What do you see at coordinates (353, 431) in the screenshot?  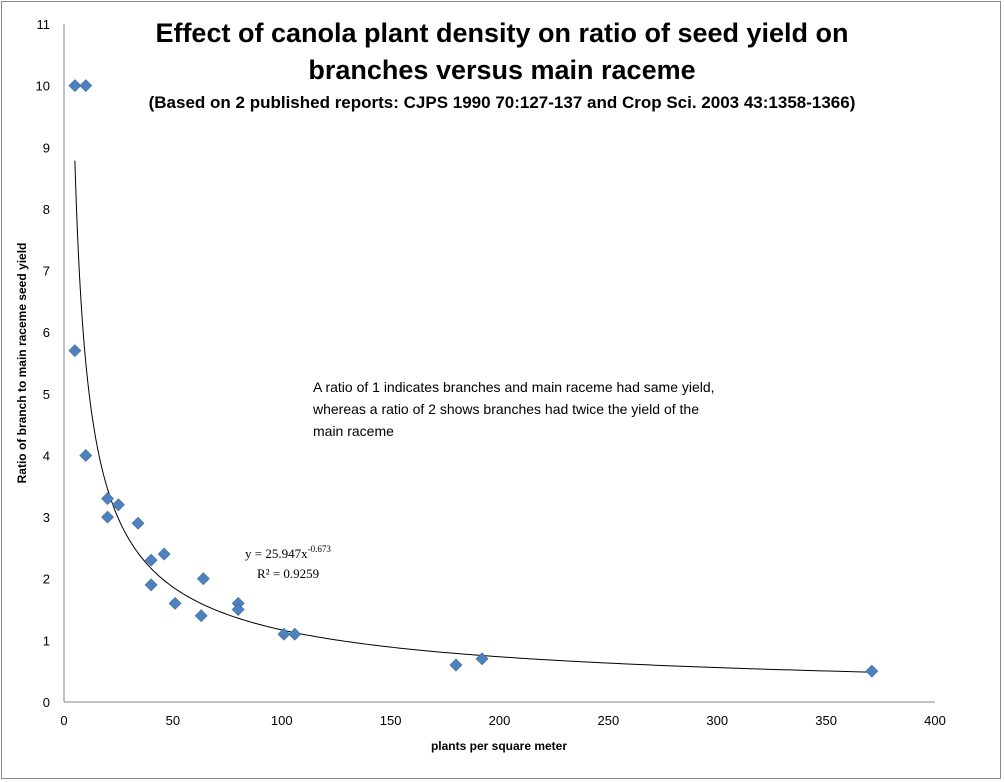 I see `annotation-line-3: main raceme` at bounding box center [353, 431].